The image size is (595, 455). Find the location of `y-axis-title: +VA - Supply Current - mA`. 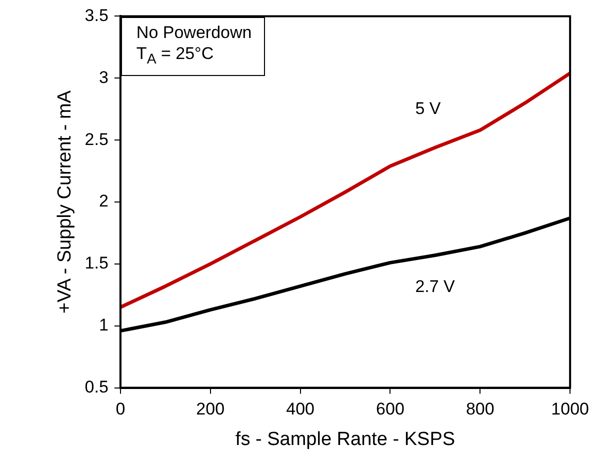

y-axis-title: +VA - Supply Current - mA is located at coordinates (65, 202).